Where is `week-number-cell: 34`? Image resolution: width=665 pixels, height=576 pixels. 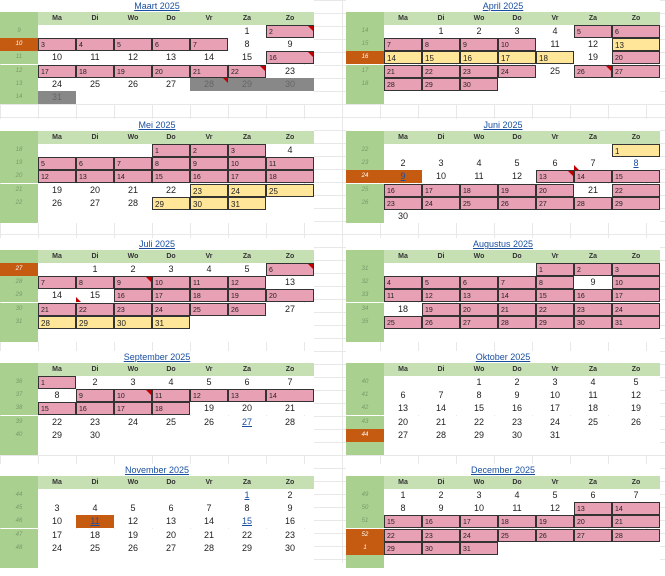
week-number-cell: 34 is located at coordinates (365, 309).